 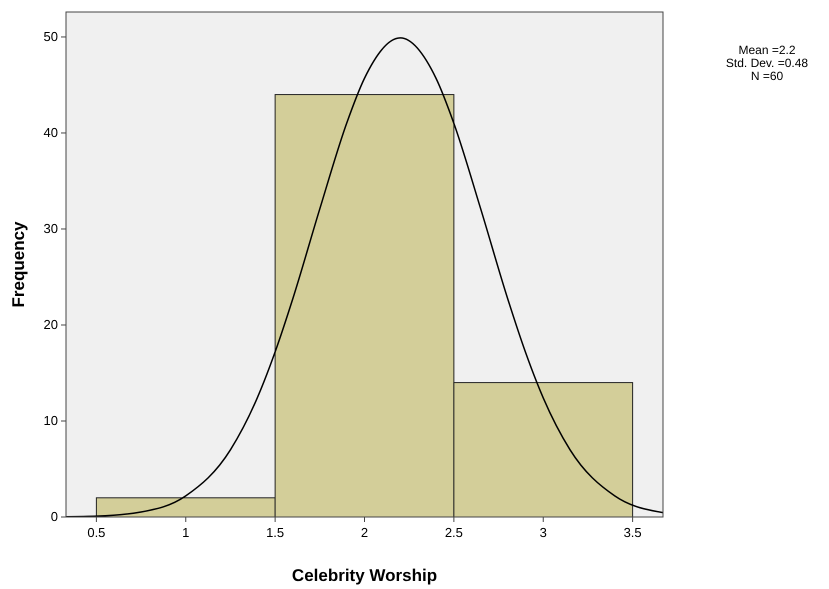 I want to click on y-axis-title: Frequency, so click(x=18, y=264).